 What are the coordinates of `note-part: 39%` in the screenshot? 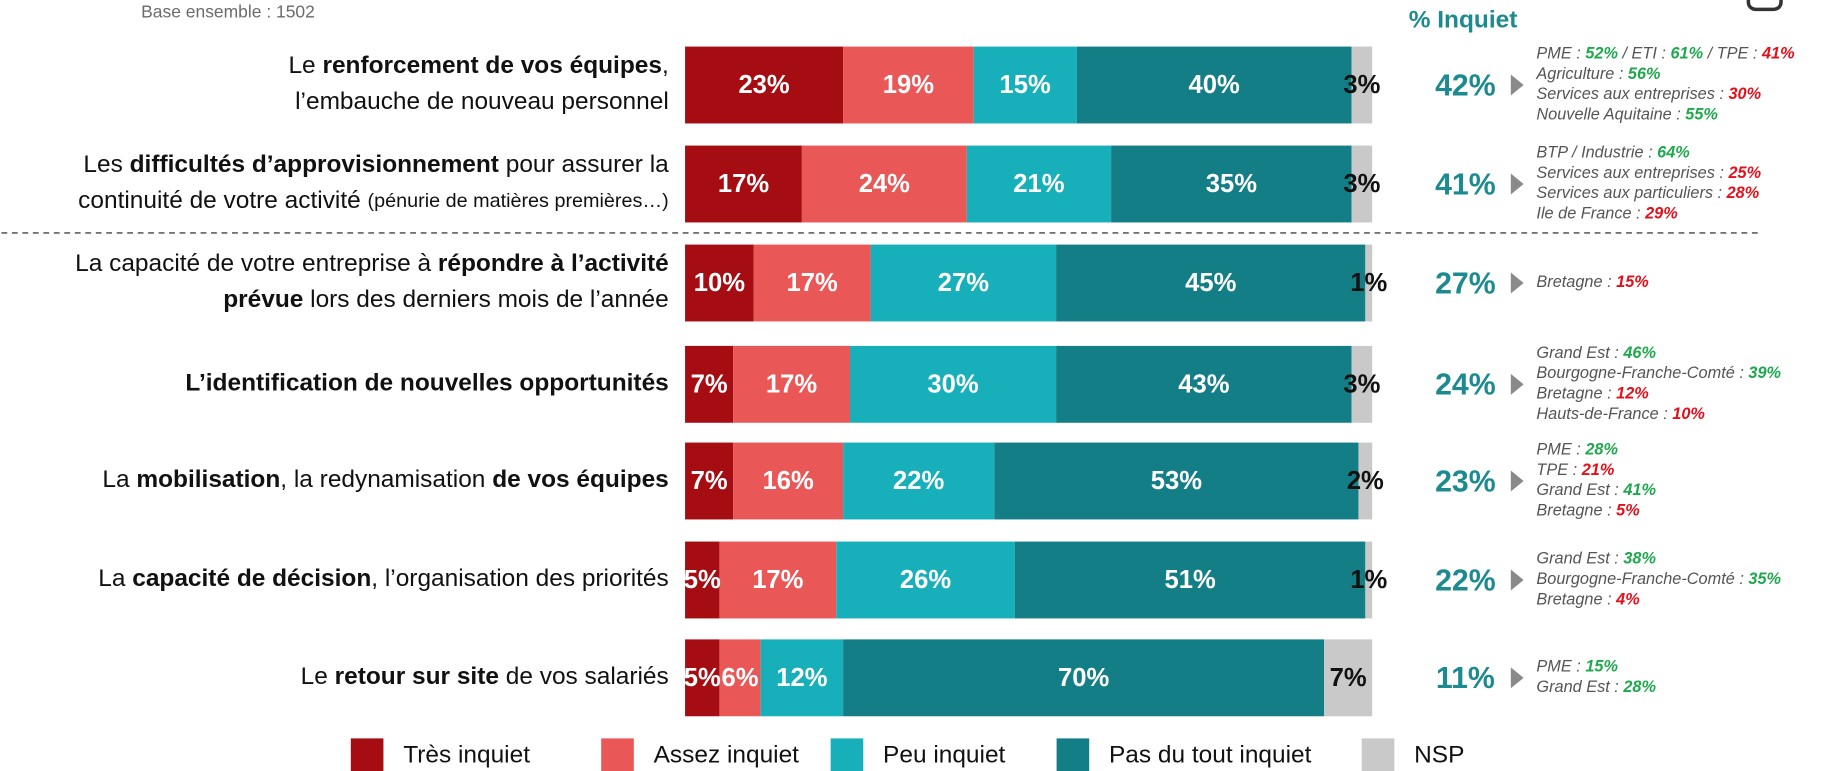 It's located at (1764, 373).